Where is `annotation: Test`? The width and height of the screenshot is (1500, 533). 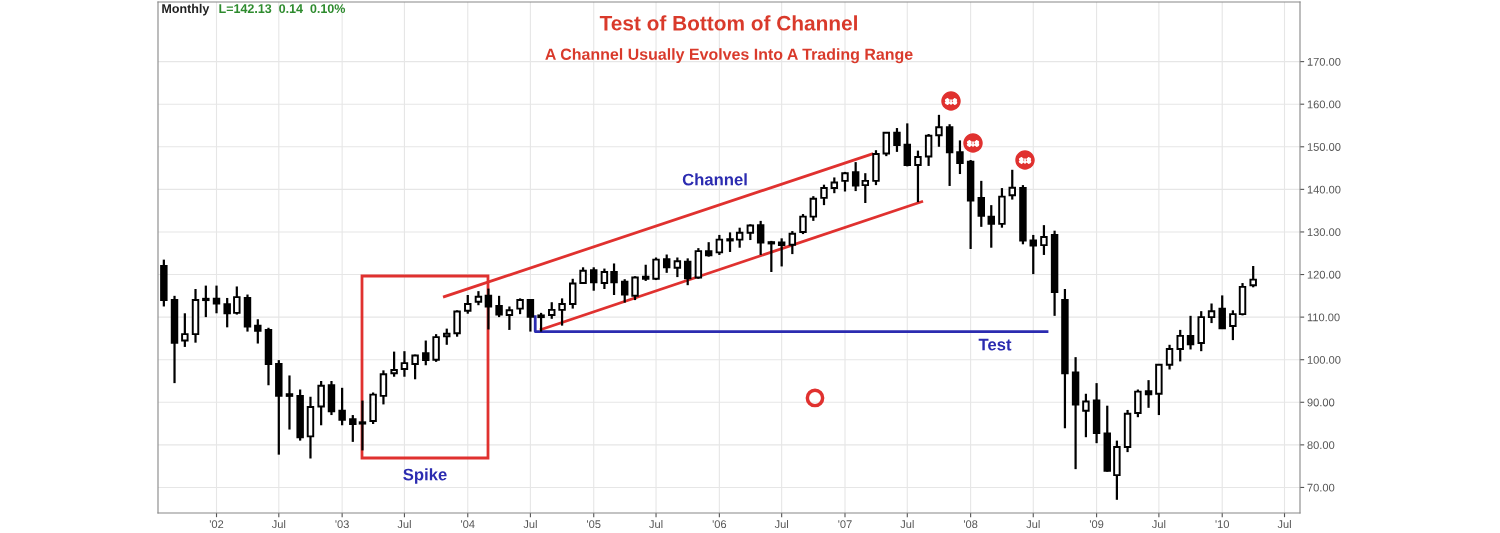 annotation: Test is located at coordinates (995, 344).